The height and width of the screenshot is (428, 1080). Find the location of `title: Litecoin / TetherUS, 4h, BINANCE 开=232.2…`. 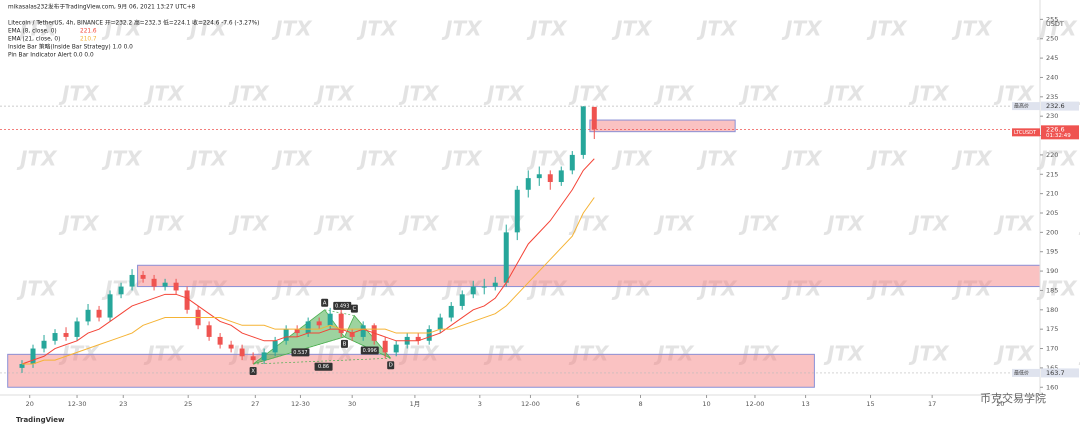

title: Litecoin / TetherUS, 4h, BINANCE 开=232.2… is located at coordinates (133, 23).